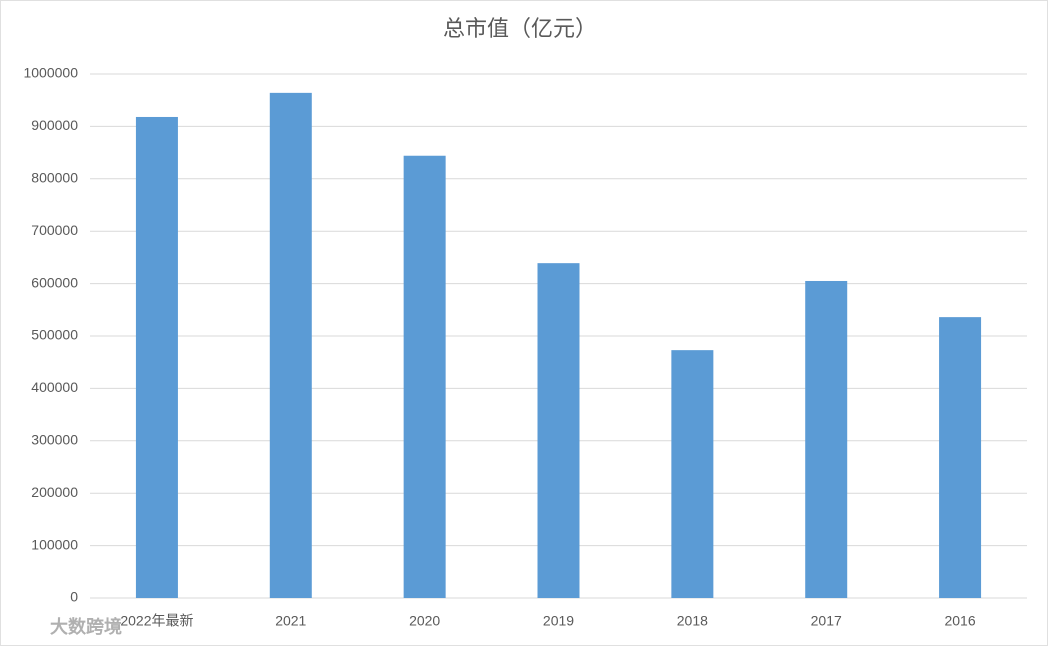 This screenshot has width=1048, height=646. What do you see at coordinates (54, 282) in the screenshot?
I see `y-tick-label: 600000` at bounding box center [54, 282].